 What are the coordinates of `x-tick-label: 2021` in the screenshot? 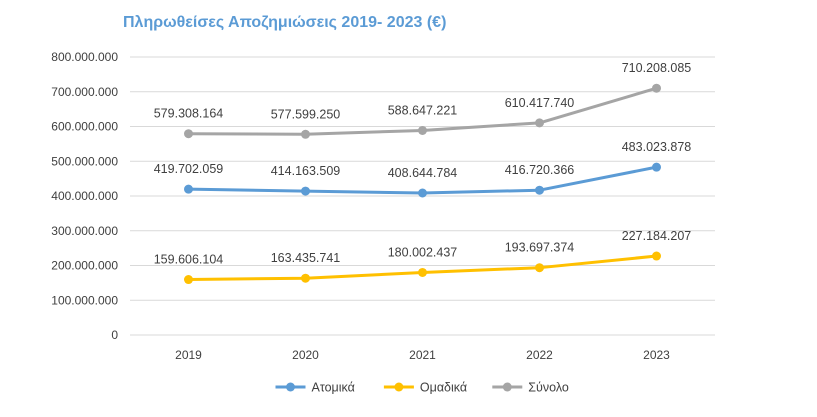 It's located at (422, 355).